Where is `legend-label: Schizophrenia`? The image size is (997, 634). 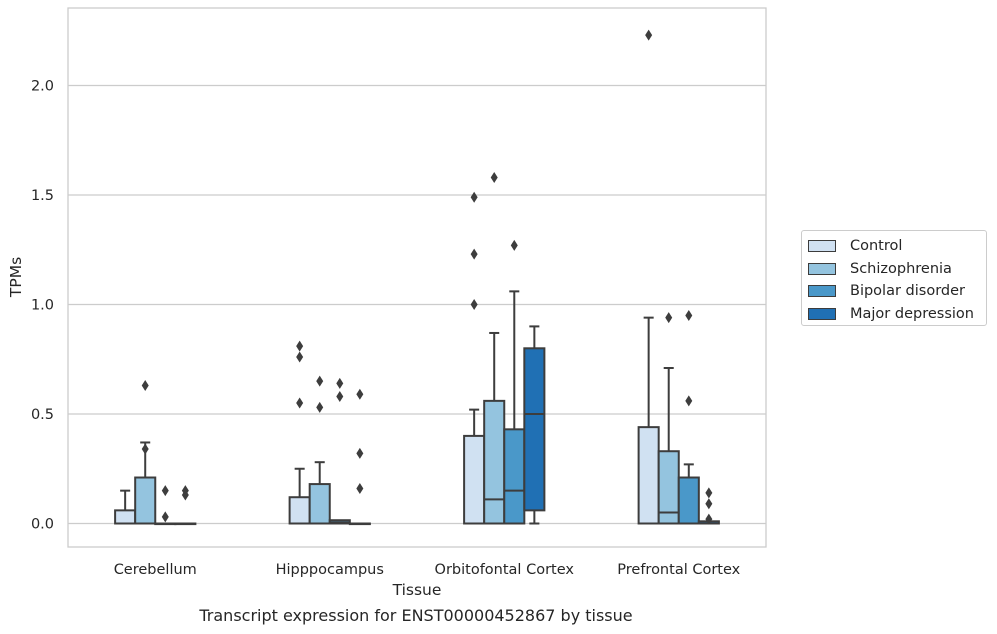 legend-label: Schizophrenia is located at coordinates (901, 268).